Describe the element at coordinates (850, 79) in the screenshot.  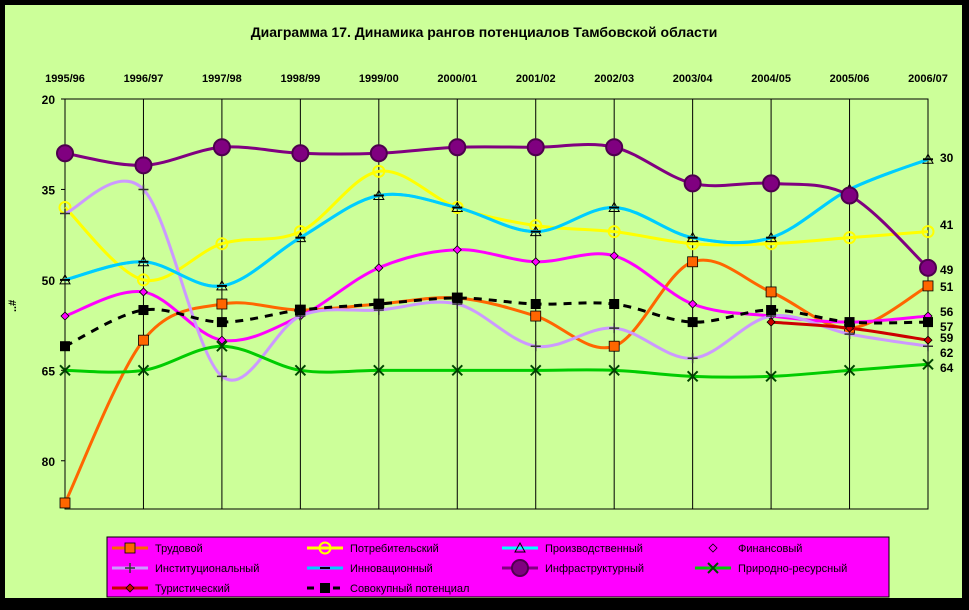
I see `x-tick-label: 2005/06` at that location.